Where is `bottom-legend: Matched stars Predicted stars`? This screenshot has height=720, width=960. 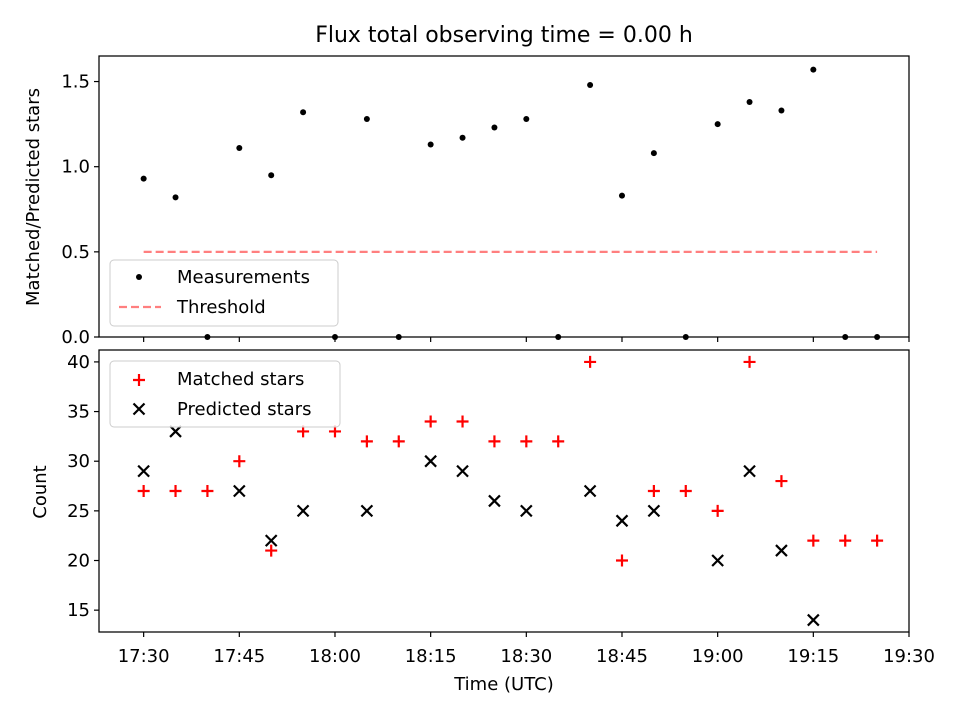
bottom-legend: Matched stars Predicted stars is located at coordinates (225, 394).